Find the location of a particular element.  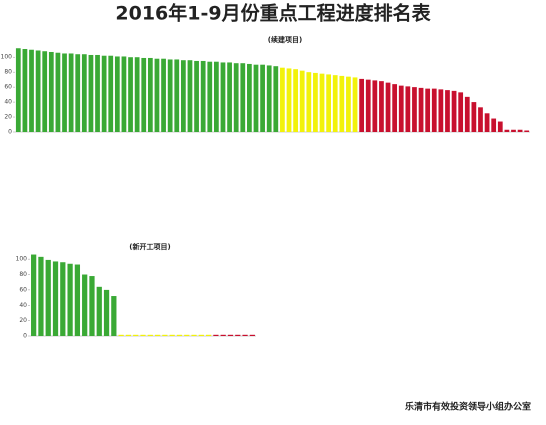

chart-title: (续建项目) is located at coordinates (285, 39).